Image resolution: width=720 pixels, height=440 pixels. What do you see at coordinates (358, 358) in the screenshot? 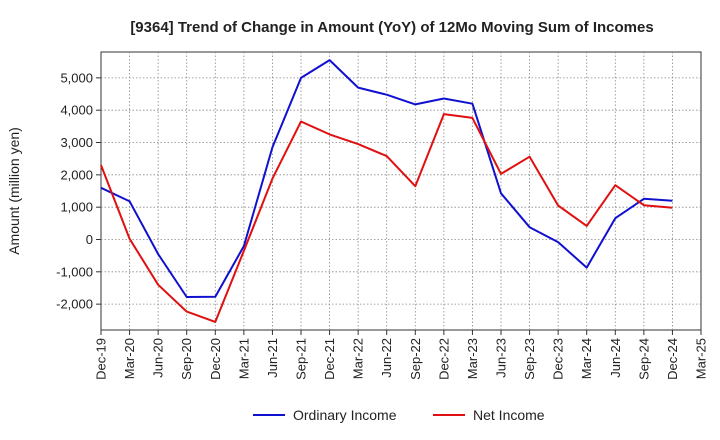
I see `x-tick-label: Mar-22` at bounding box center [358, 358].